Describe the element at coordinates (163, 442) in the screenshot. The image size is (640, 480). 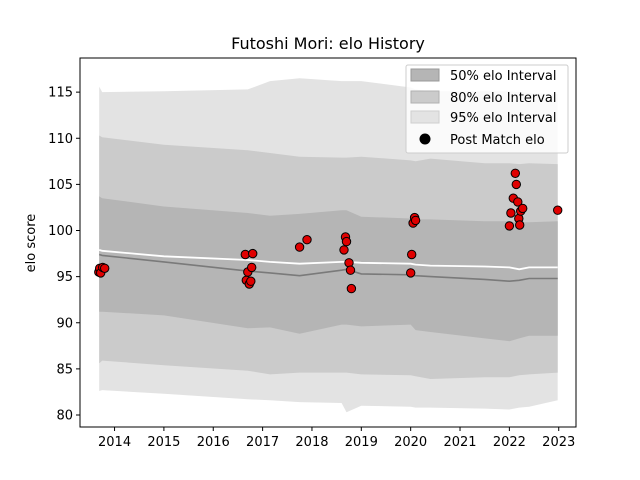
I see `x-tick-label-2015: 2015` at that location.